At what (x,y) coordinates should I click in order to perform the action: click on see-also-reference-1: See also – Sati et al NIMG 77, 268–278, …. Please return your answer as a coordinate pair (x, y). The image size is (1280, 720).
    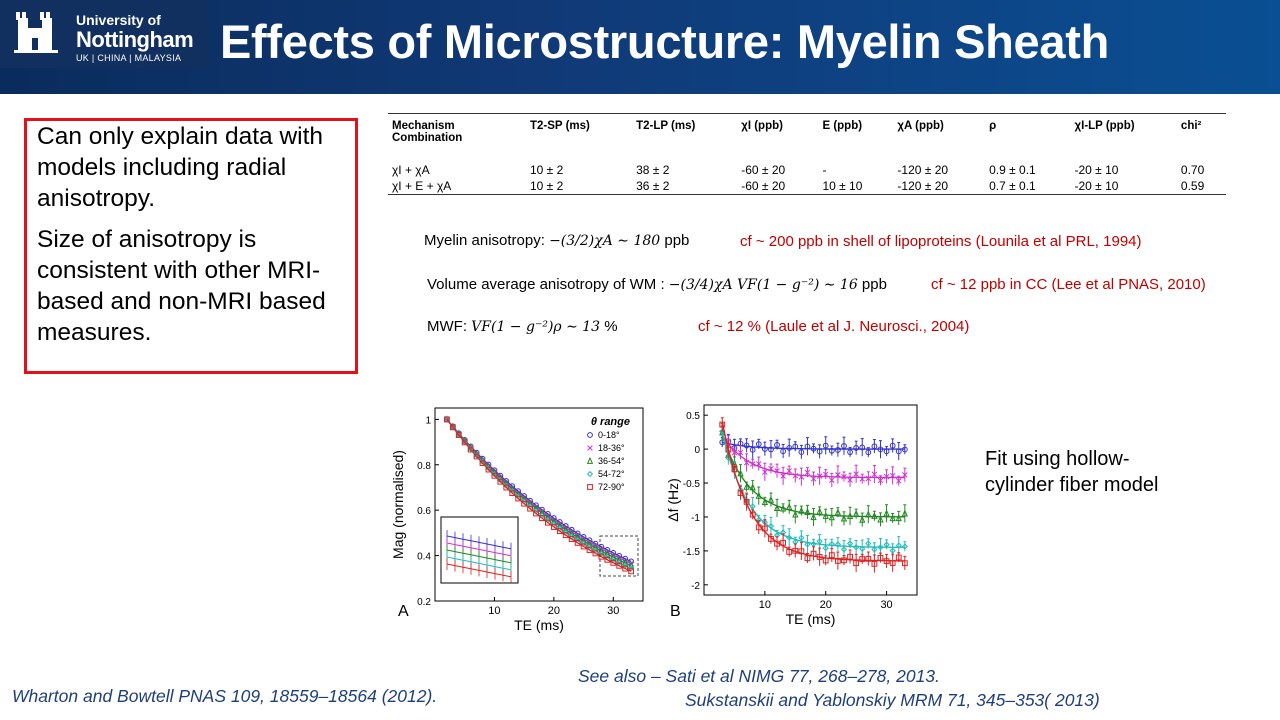
    Looking at the image, I should click on (759, 676).